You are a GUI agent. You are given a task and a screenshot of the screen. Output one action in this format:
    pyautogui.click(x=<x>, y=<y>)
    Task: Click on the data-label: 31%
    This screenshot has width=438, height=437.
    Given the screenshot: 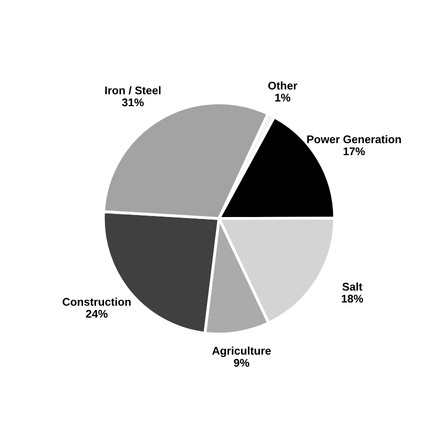 What is the action you would take?
    pyautogui.click(x=133, y=102)
    